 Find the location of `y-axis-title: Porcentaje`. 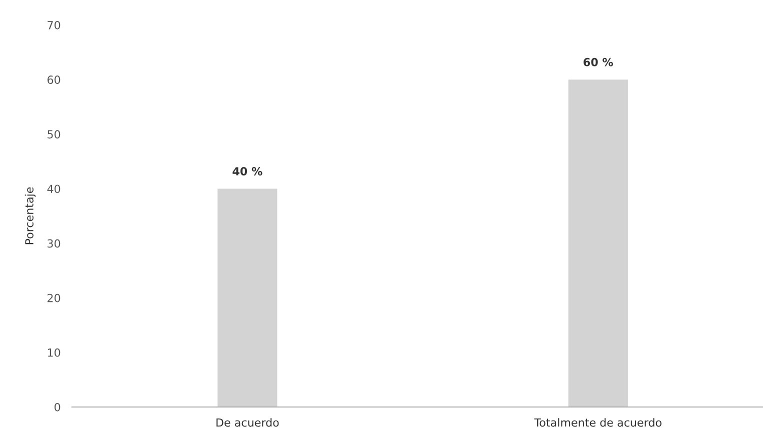

y-axis-title: Porcentaje is located at coordinates (30, 215).